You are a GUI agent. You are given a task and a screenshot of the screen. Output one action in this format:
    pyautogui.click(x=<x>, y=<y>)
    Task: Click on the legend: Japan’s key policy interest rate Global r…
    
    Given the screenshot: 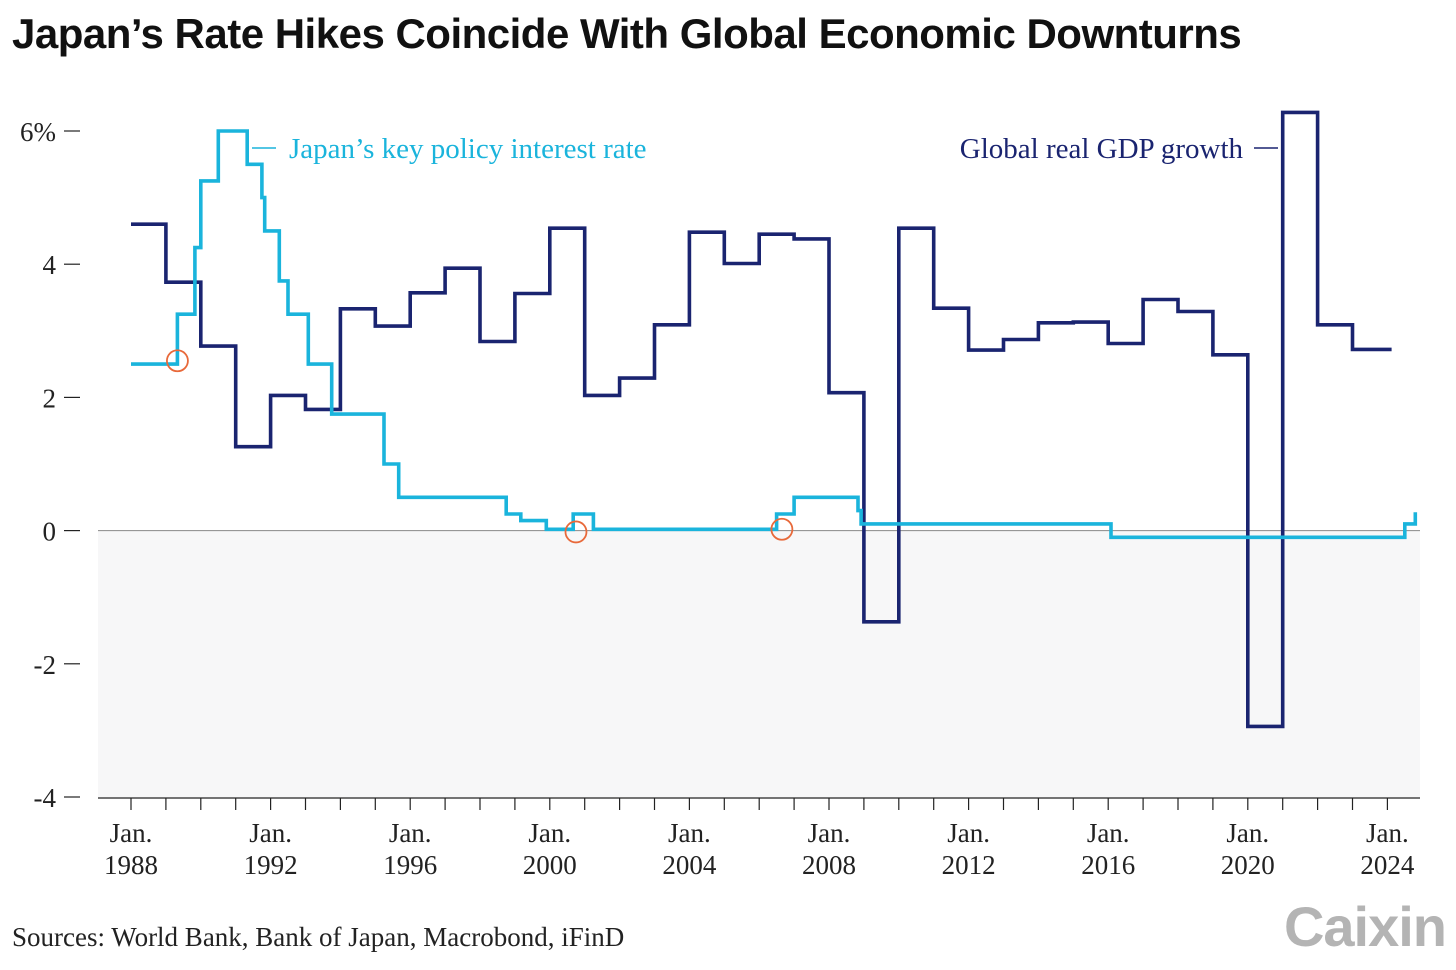 What is the action you would take?
    pyautogui.click(x=765, y=149)
    